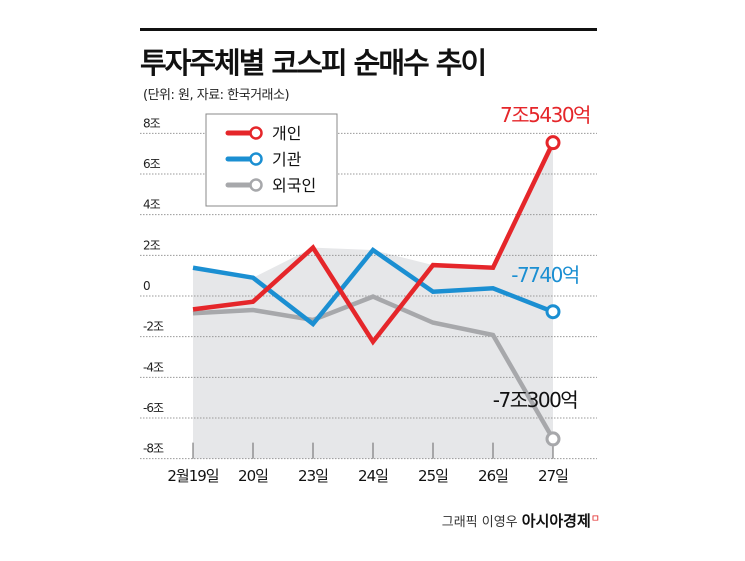 This screenshot has width=745, height=561. I want to click on y-tick-label: 6조, so click(152, 164).